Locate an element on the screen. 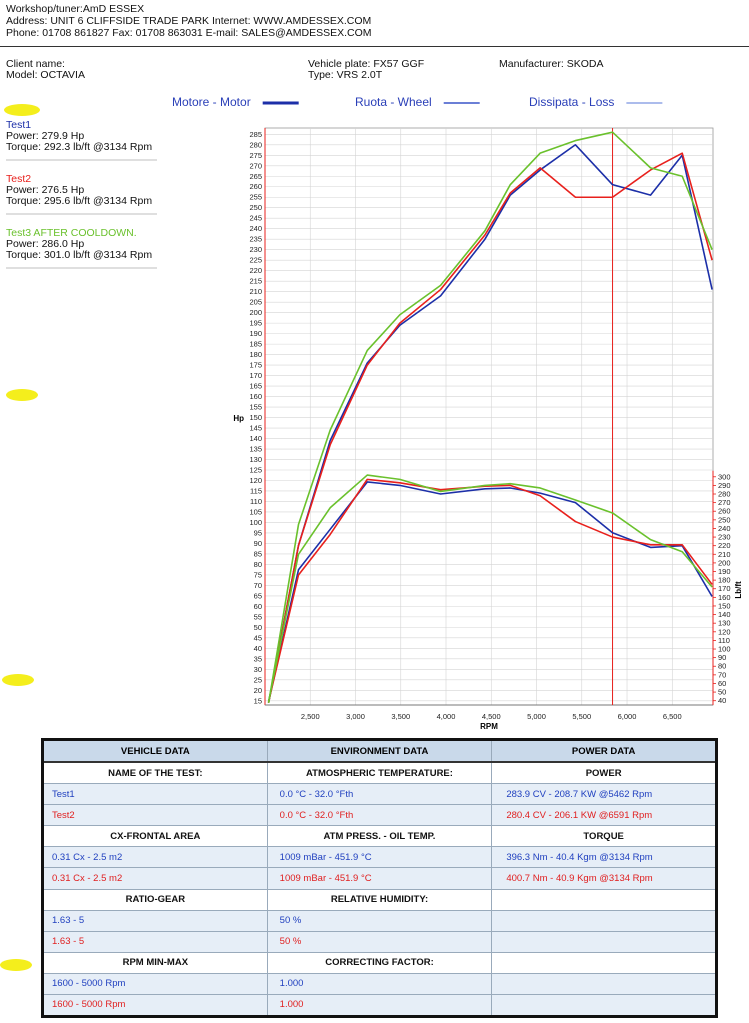 The image size is (749, 1023). y-tick-label: 60 is located at coordinates (258, 606).